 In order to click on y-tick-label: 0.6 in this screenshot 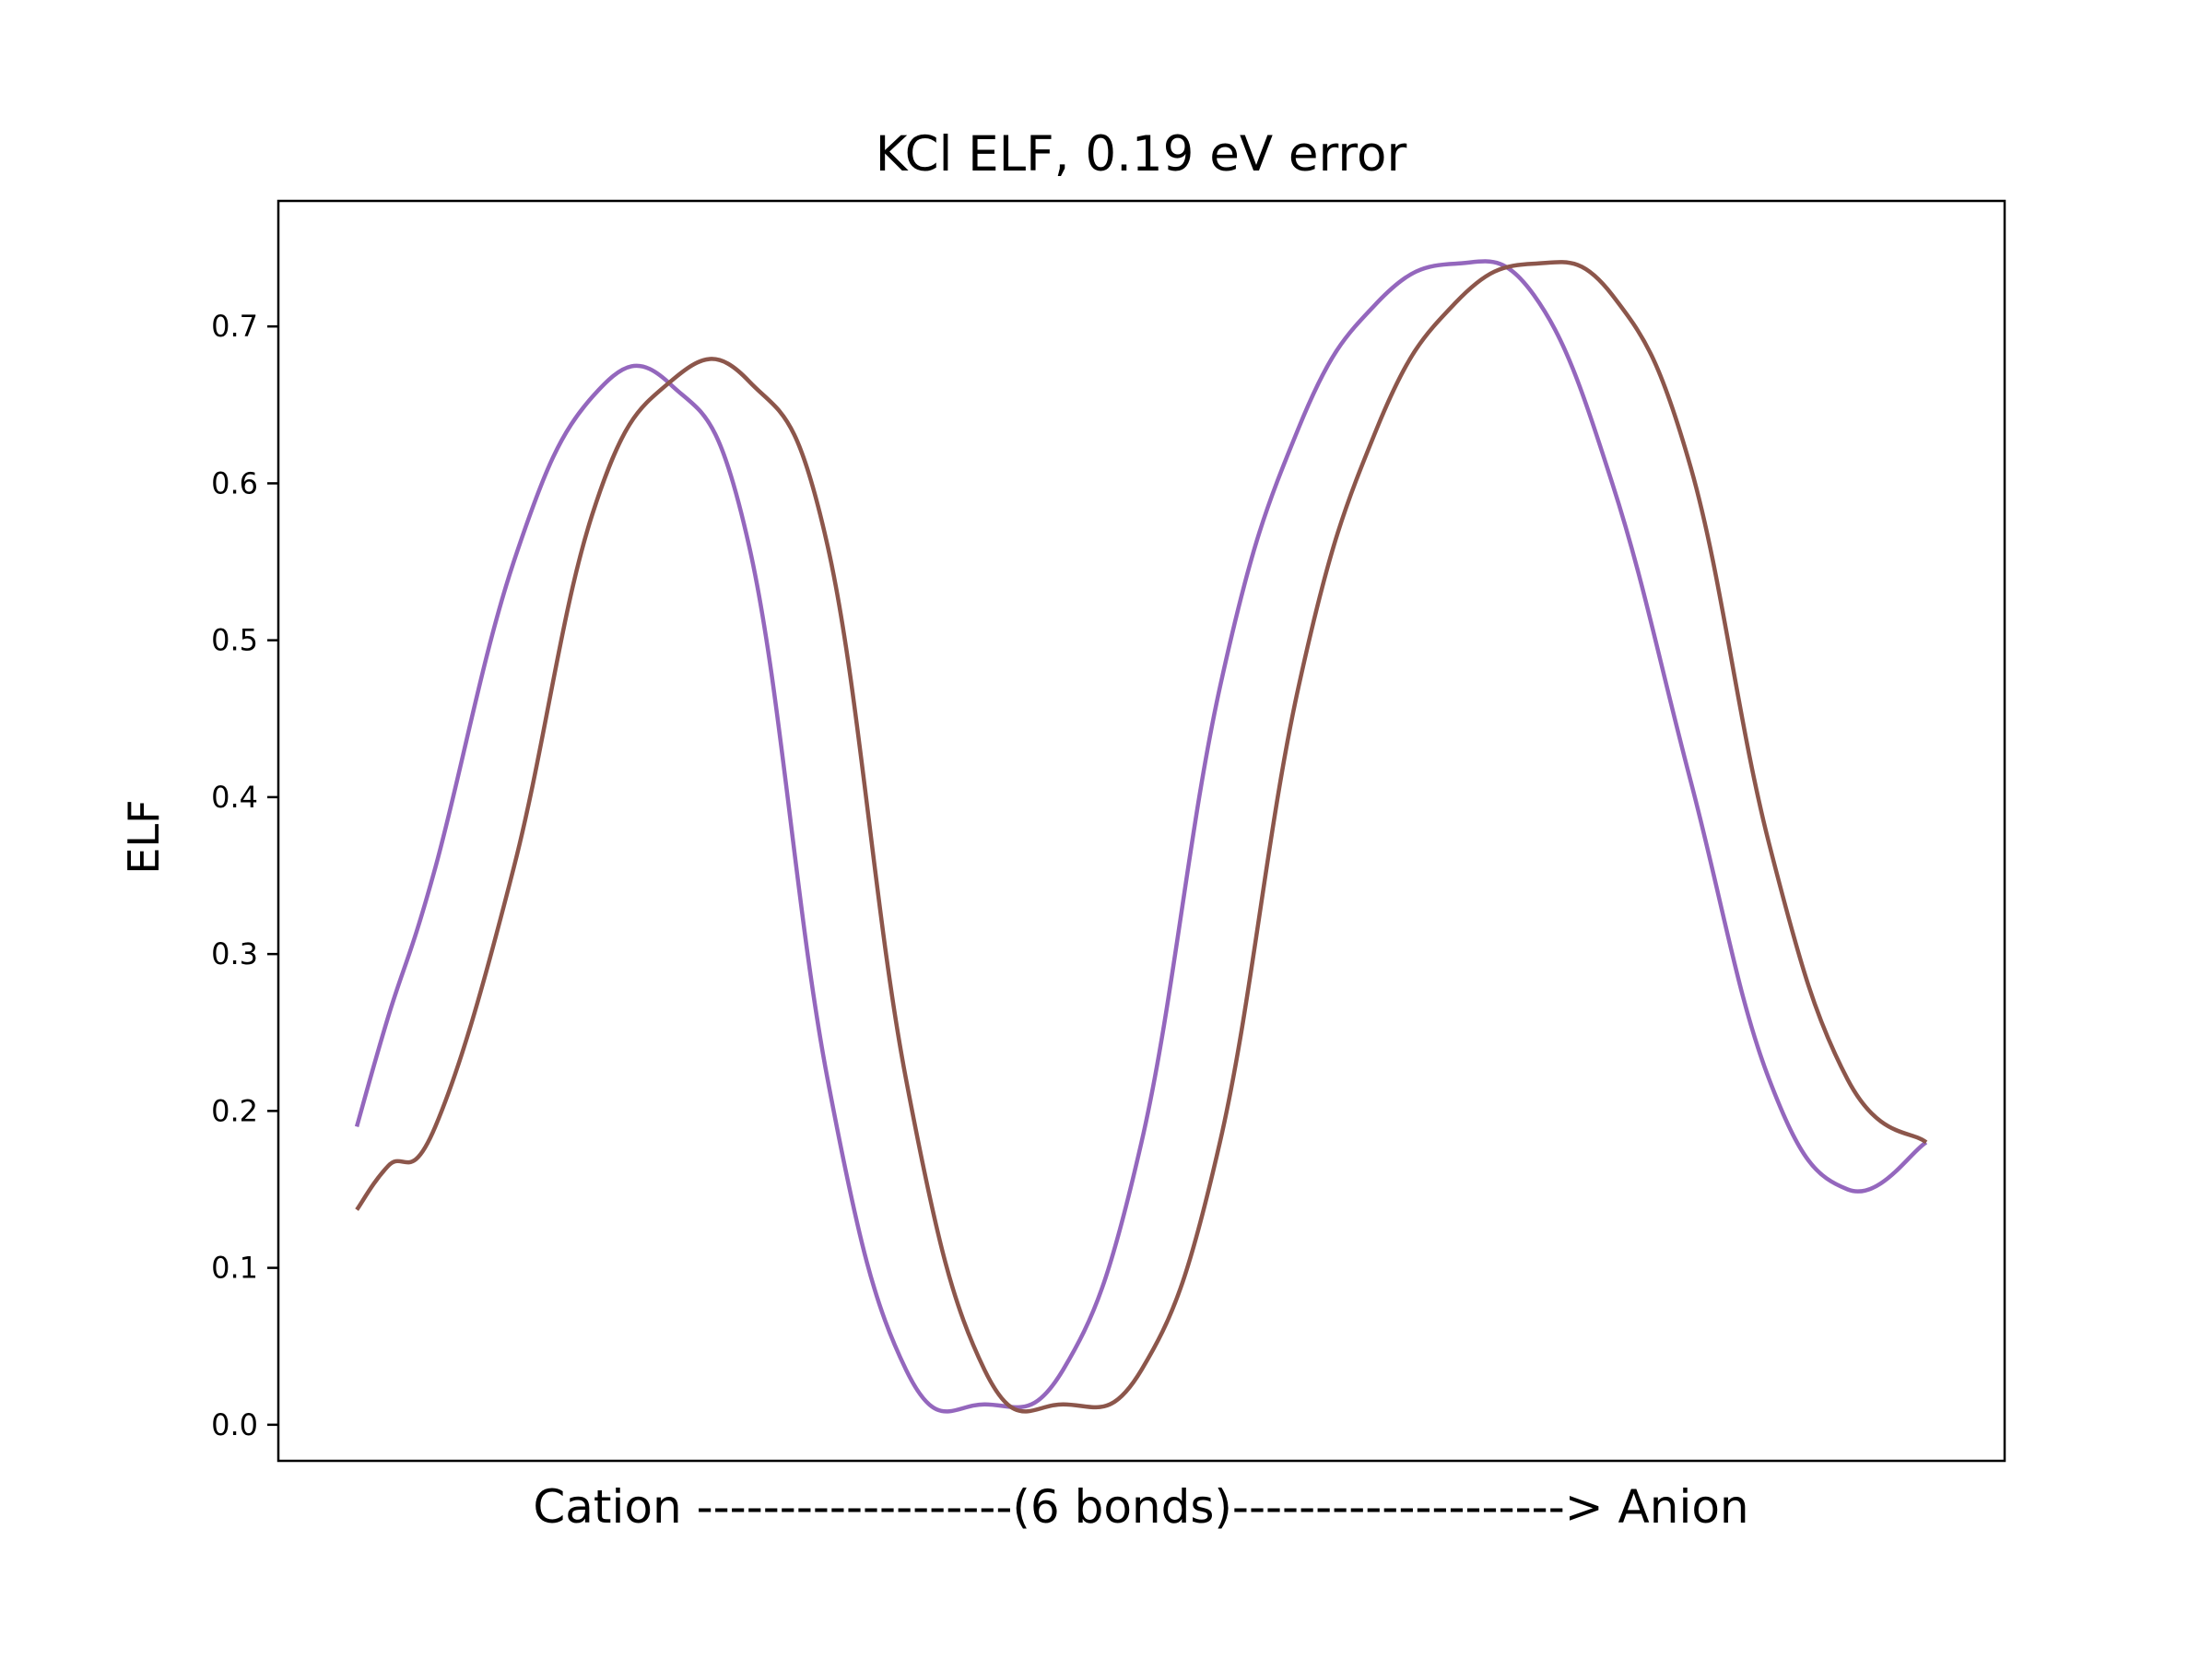, I will do `click(234, 482)`.